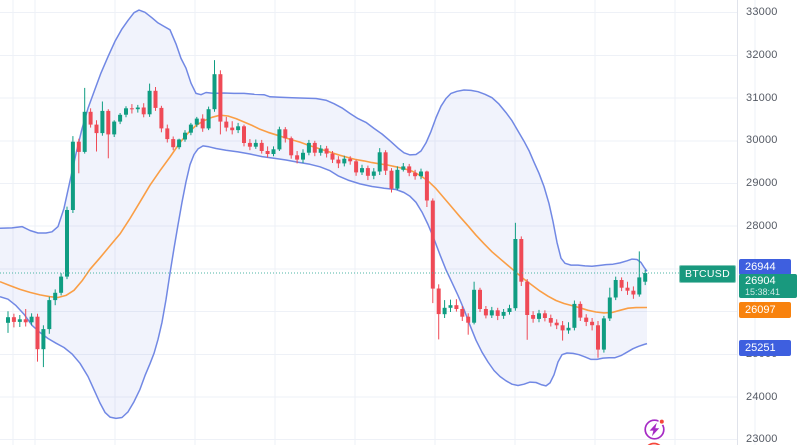 This screenshot has height=445, width=800. Describe the element at coordinates (707, 273) in the screenshot. I see `symbol-tag: BTCUSD` at that location.